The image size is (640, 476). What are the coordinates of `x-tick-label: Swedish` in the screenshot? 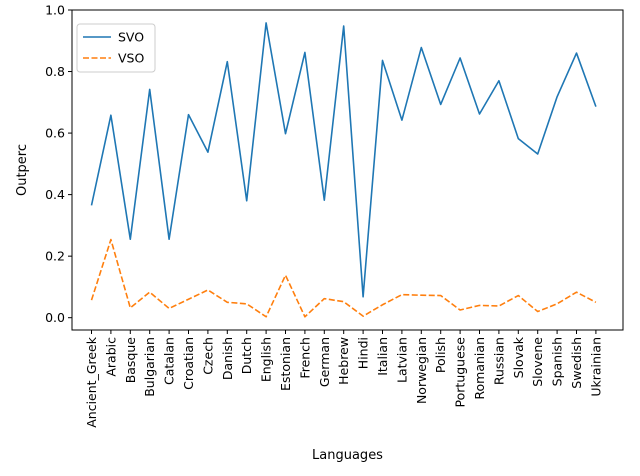 It's located at (576, 363).